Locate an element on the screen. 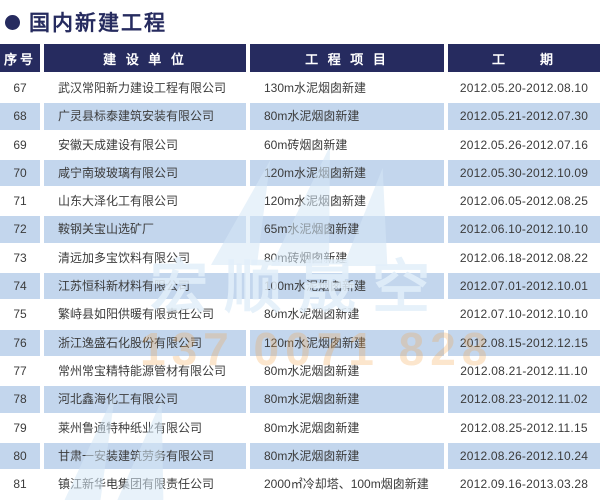  cell-no: 78 is located at coordinates (20, 399).